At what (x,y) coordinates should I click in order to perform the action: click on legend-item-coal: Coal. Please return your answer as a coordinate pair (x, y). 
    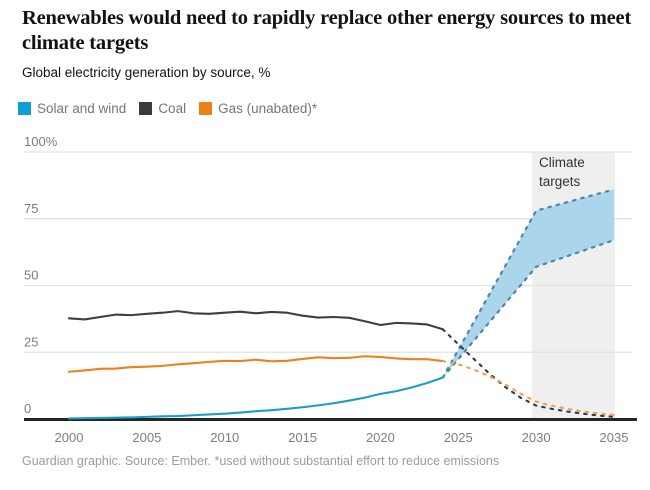
    Looking at the image, I should click on (162, 108).